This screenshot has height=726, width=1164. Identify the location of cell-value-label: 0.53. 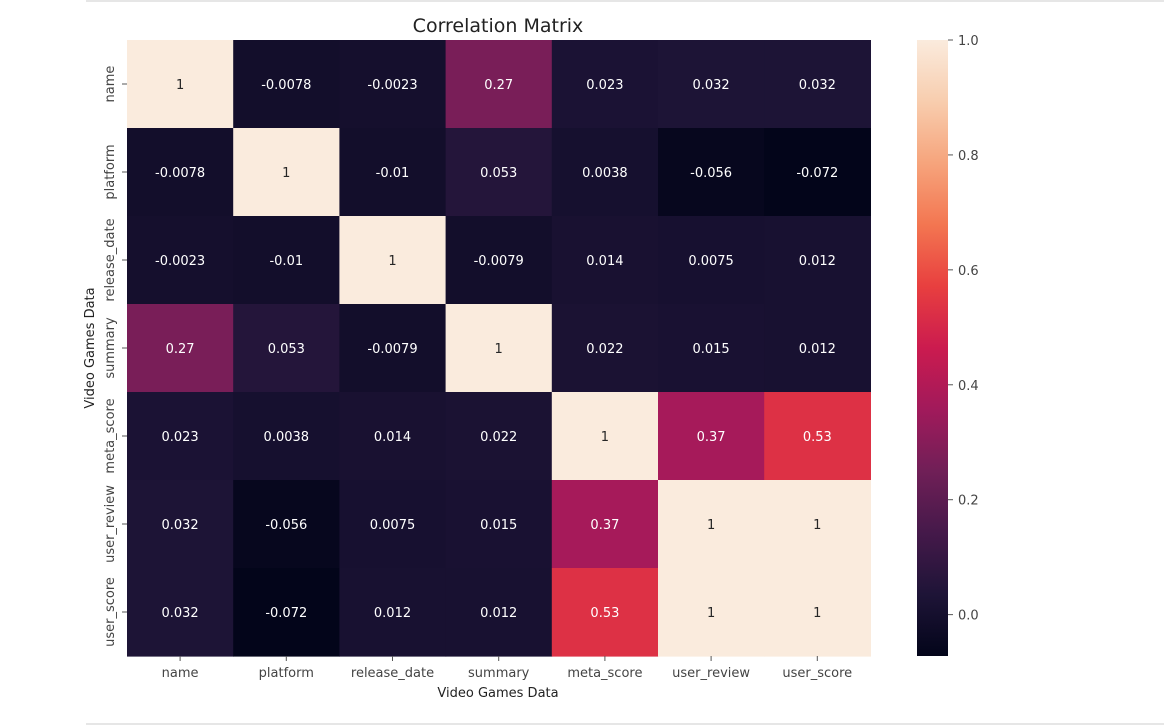
(817, 437).